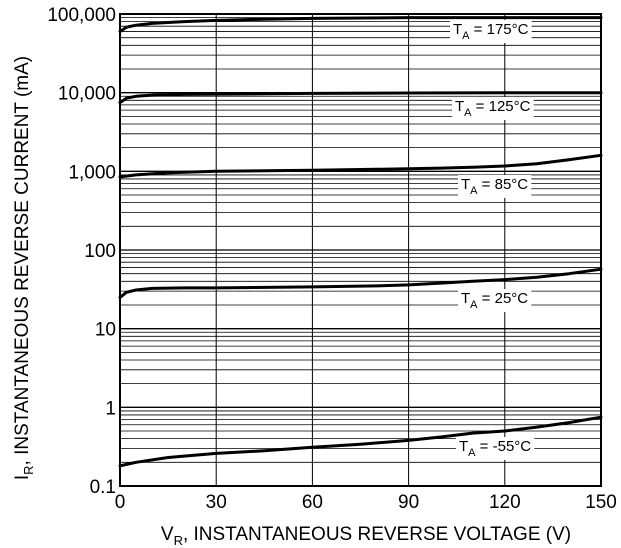 The width and height of the screenshot is (621, 548). What do you see at coordinates (105, 330) in the screenshot?
I see `y-tick-label: 10` at bounding box center [105, 330].